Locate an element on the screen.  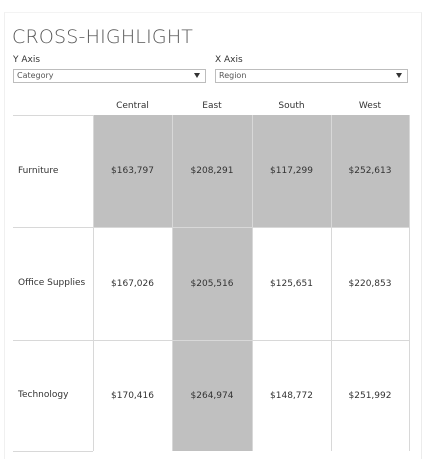
x-axis-dropdown: Region is located at coordinates (311, 76).